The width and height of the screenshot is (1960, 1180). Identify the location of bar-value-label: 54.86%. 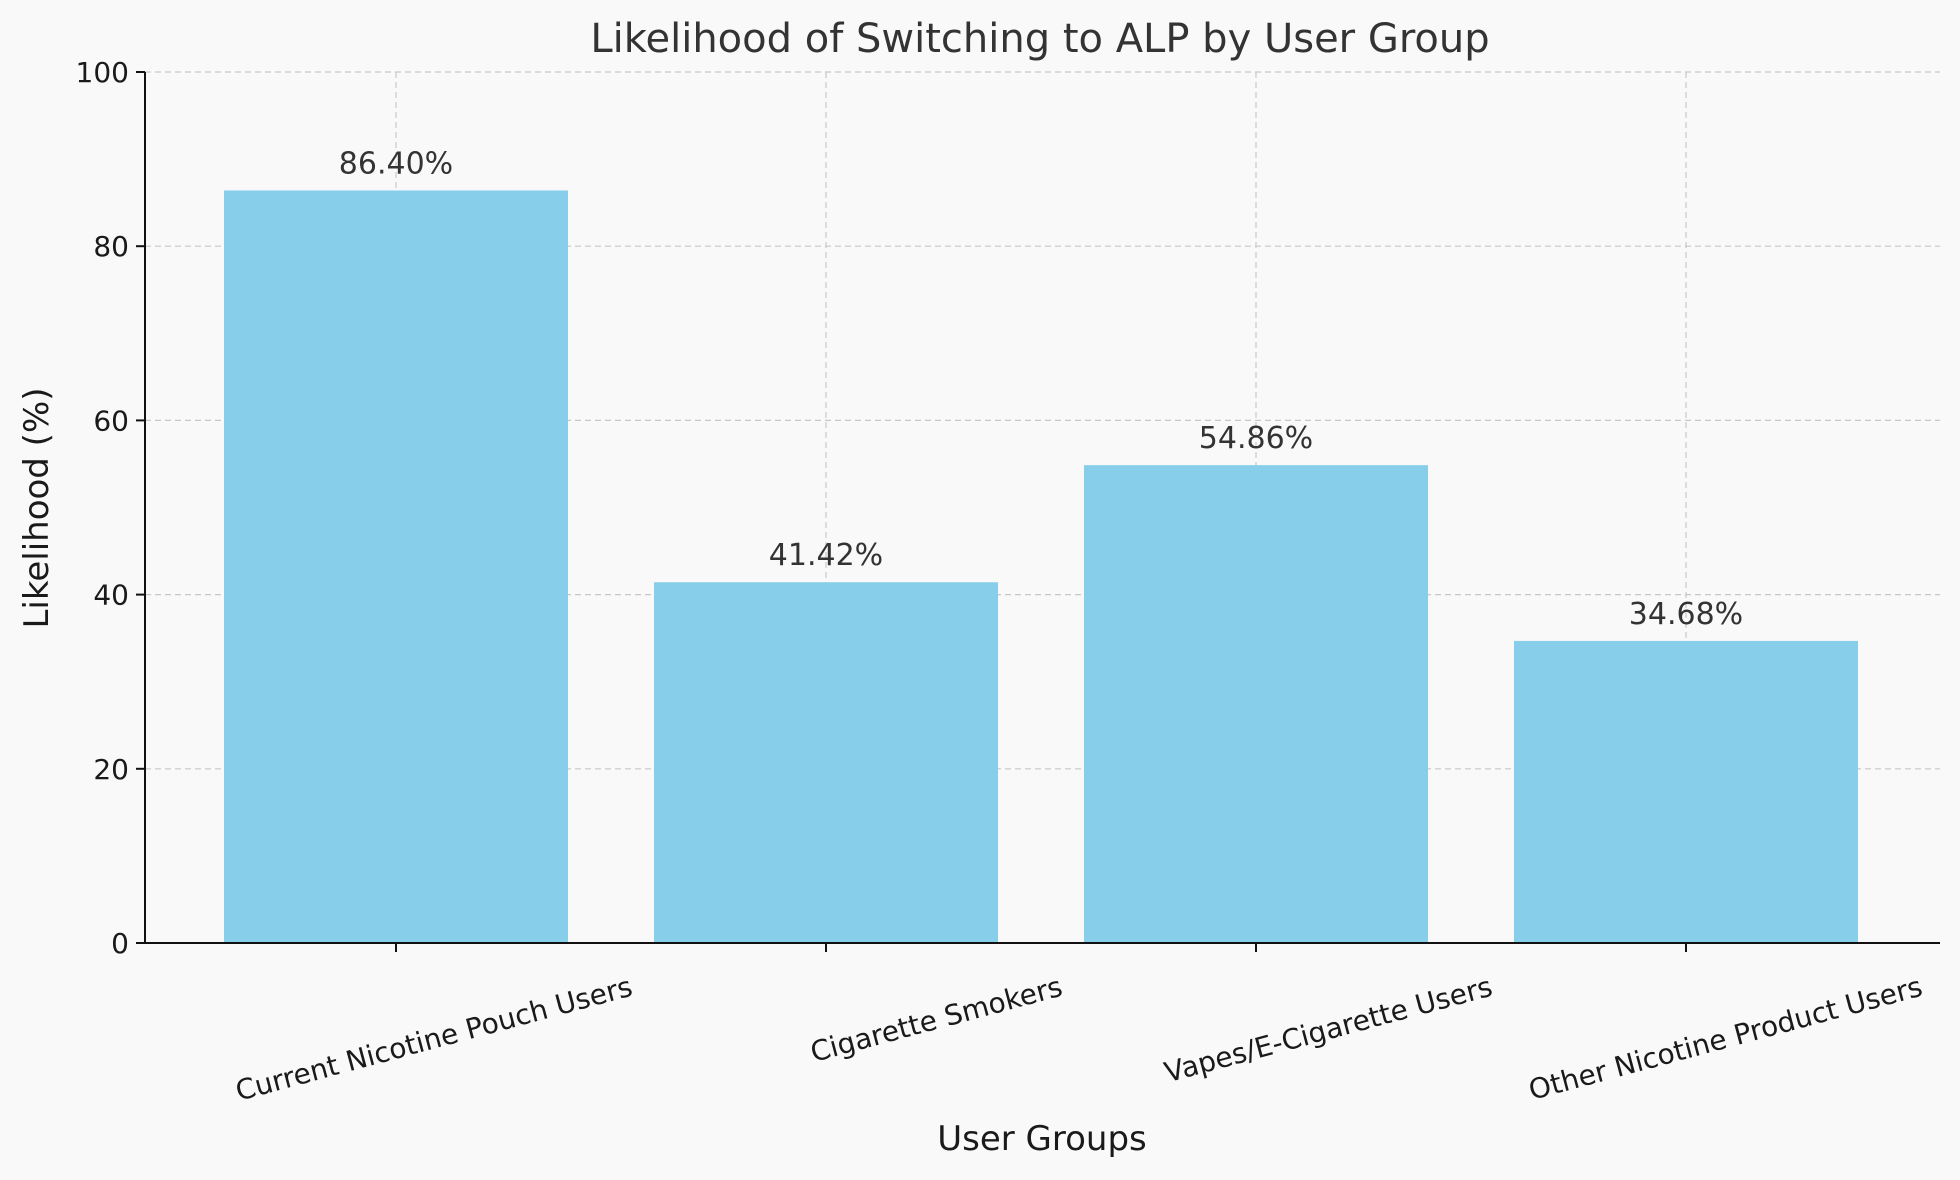
(1256, 438).